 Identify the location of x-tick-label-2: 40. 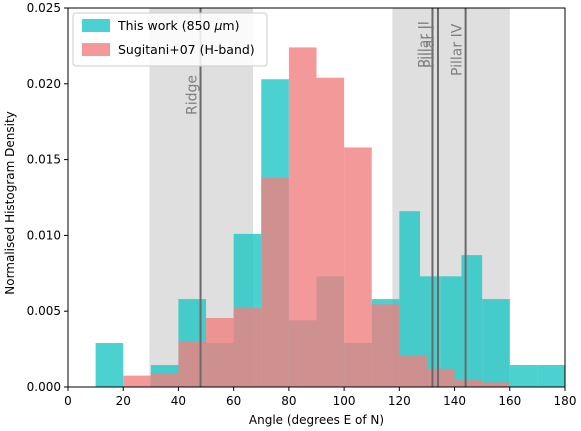
(178, 401).